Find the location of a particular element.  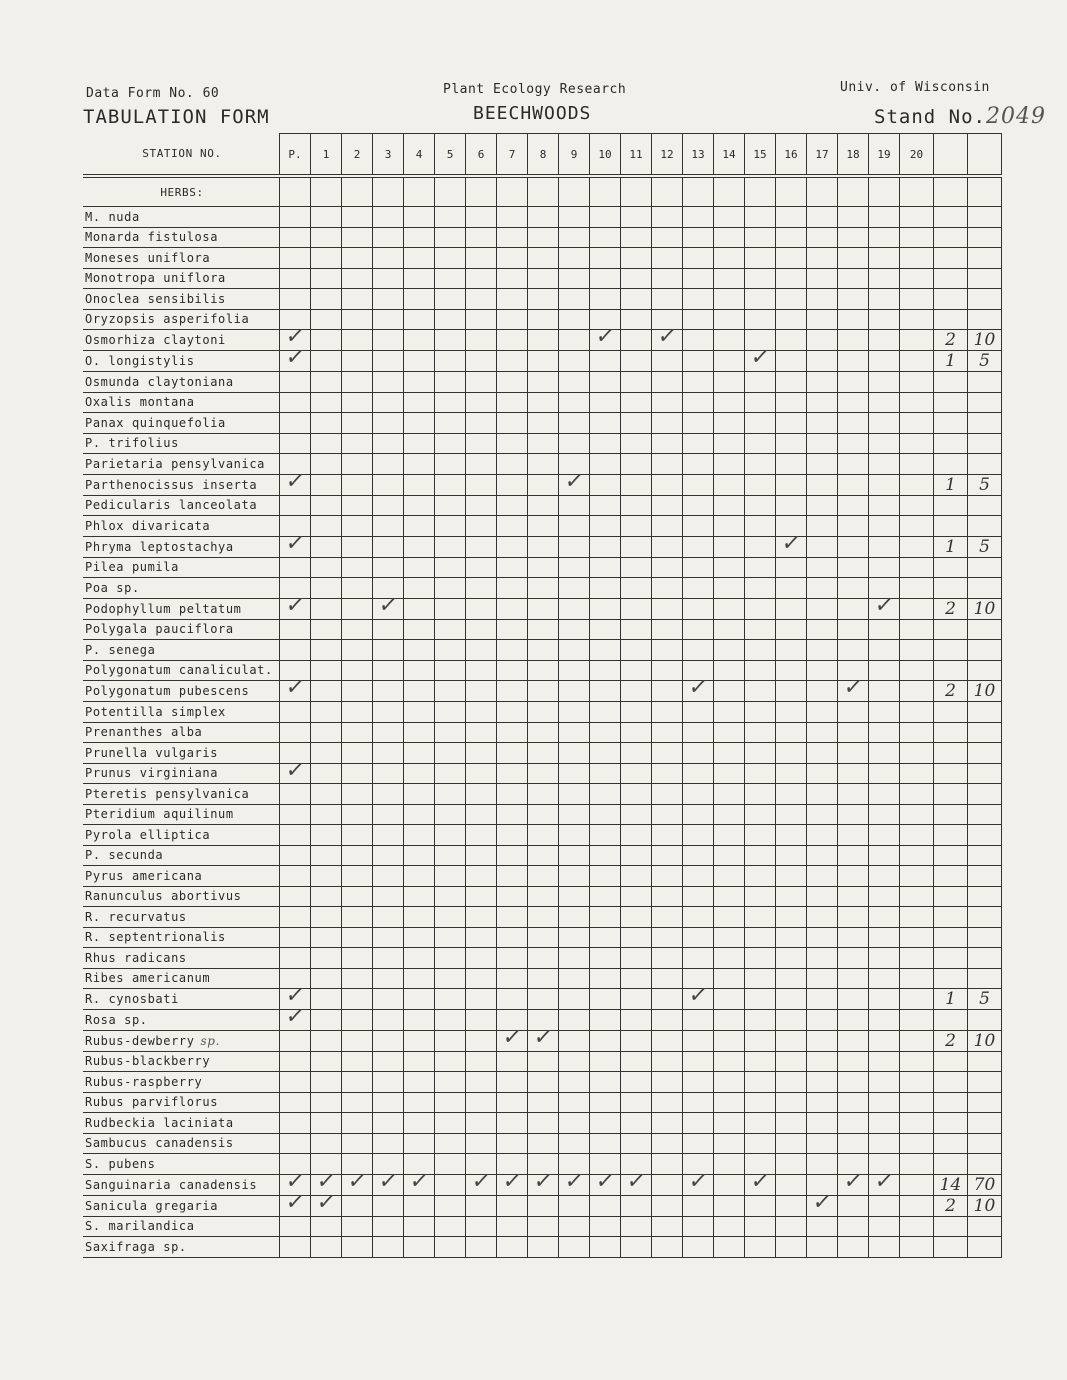

table-row: Pteretis pensylvanica is located at coordinates (542, 794).